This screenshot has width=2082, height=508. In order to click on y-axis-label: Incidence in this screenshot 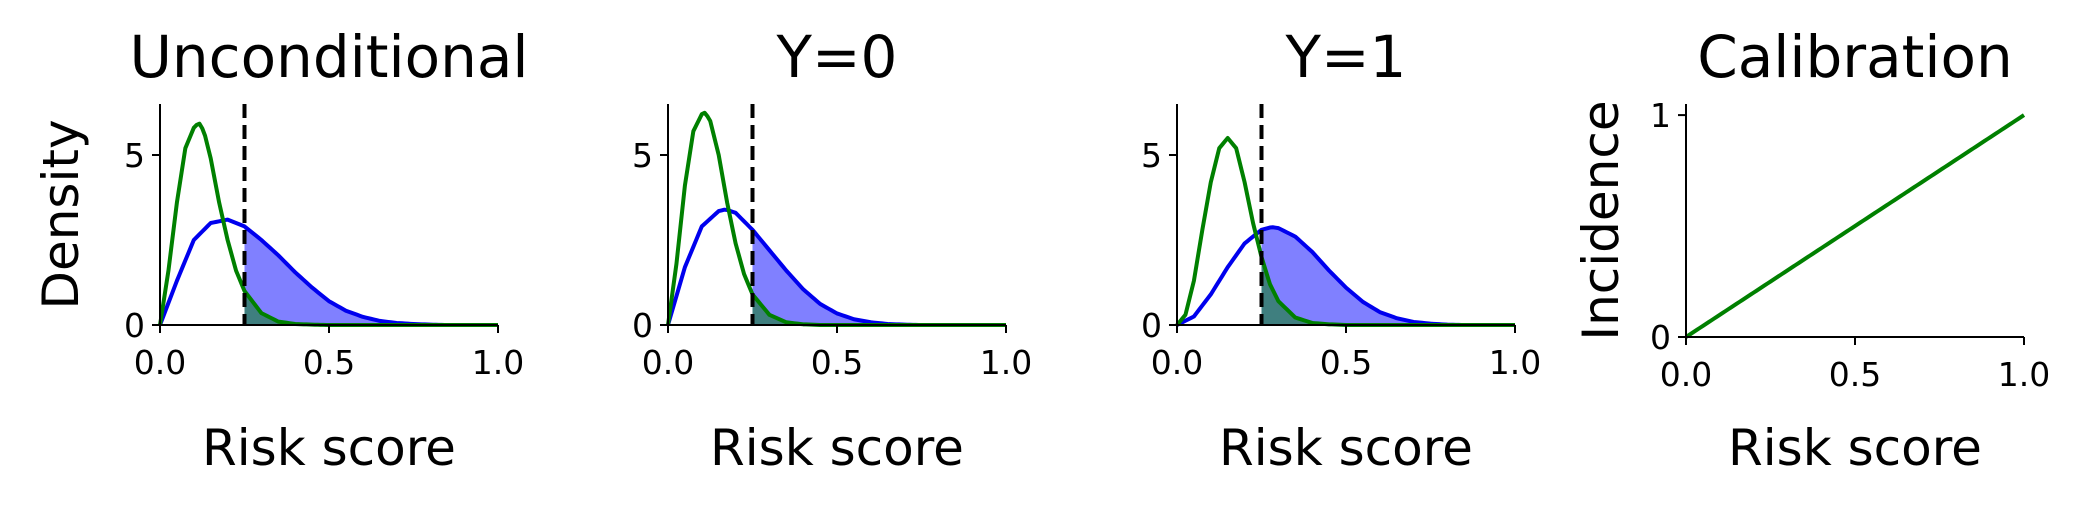, I will do `click(1601, 220)`.